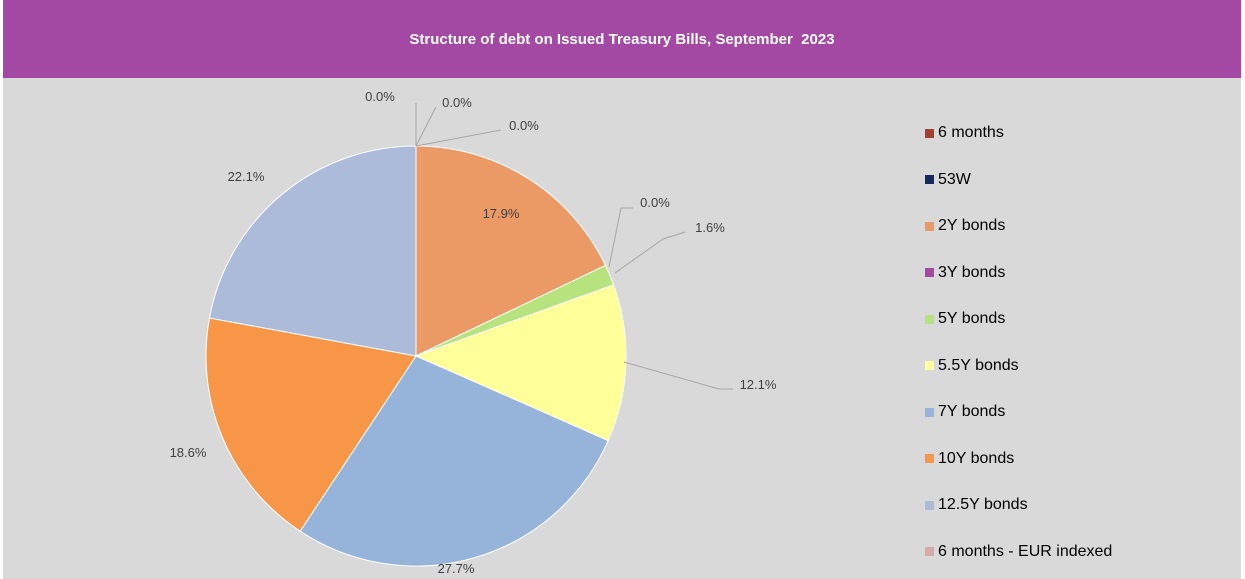 The height and width of the screenshot is (579, 1245). What do you see at coordinates (1075, 366) in the screenshot?
I see `legend-item-5-5y-bonds: 5.5Y bonds` at bounding box center [1075, 366].